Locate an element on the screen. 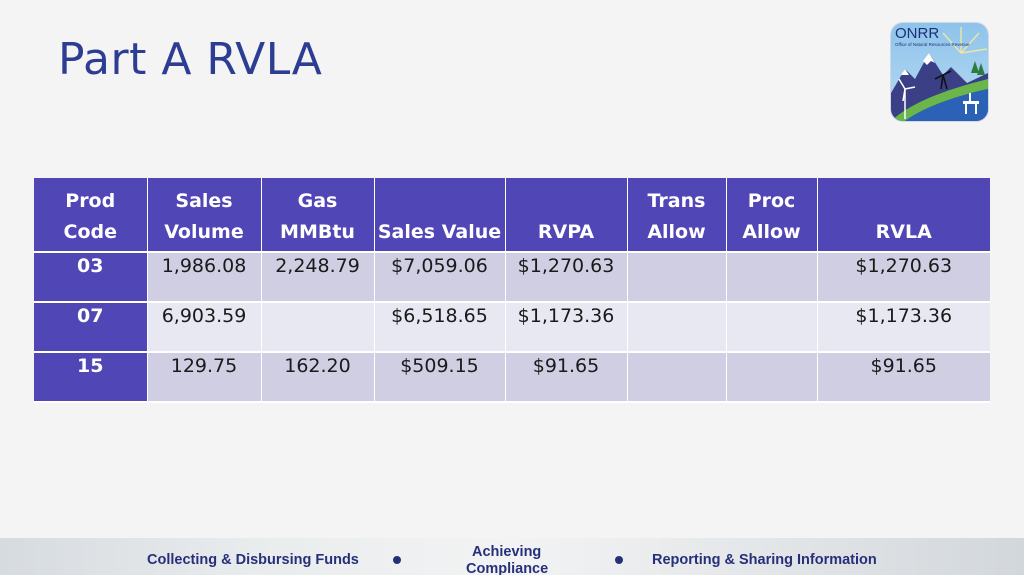 The width and height of the screenshot is (1024, 575). cell-gas-mmbtu: 2,248.79 is located at coordinates (318, 277).